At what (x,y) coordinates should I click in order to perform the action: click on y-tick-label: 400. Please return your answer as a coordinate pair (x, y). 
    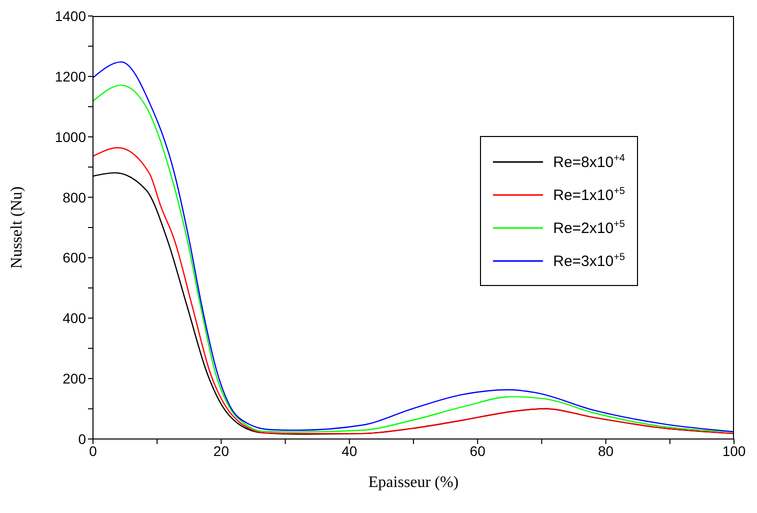
    Looking at the image, I should click on (74, 318).